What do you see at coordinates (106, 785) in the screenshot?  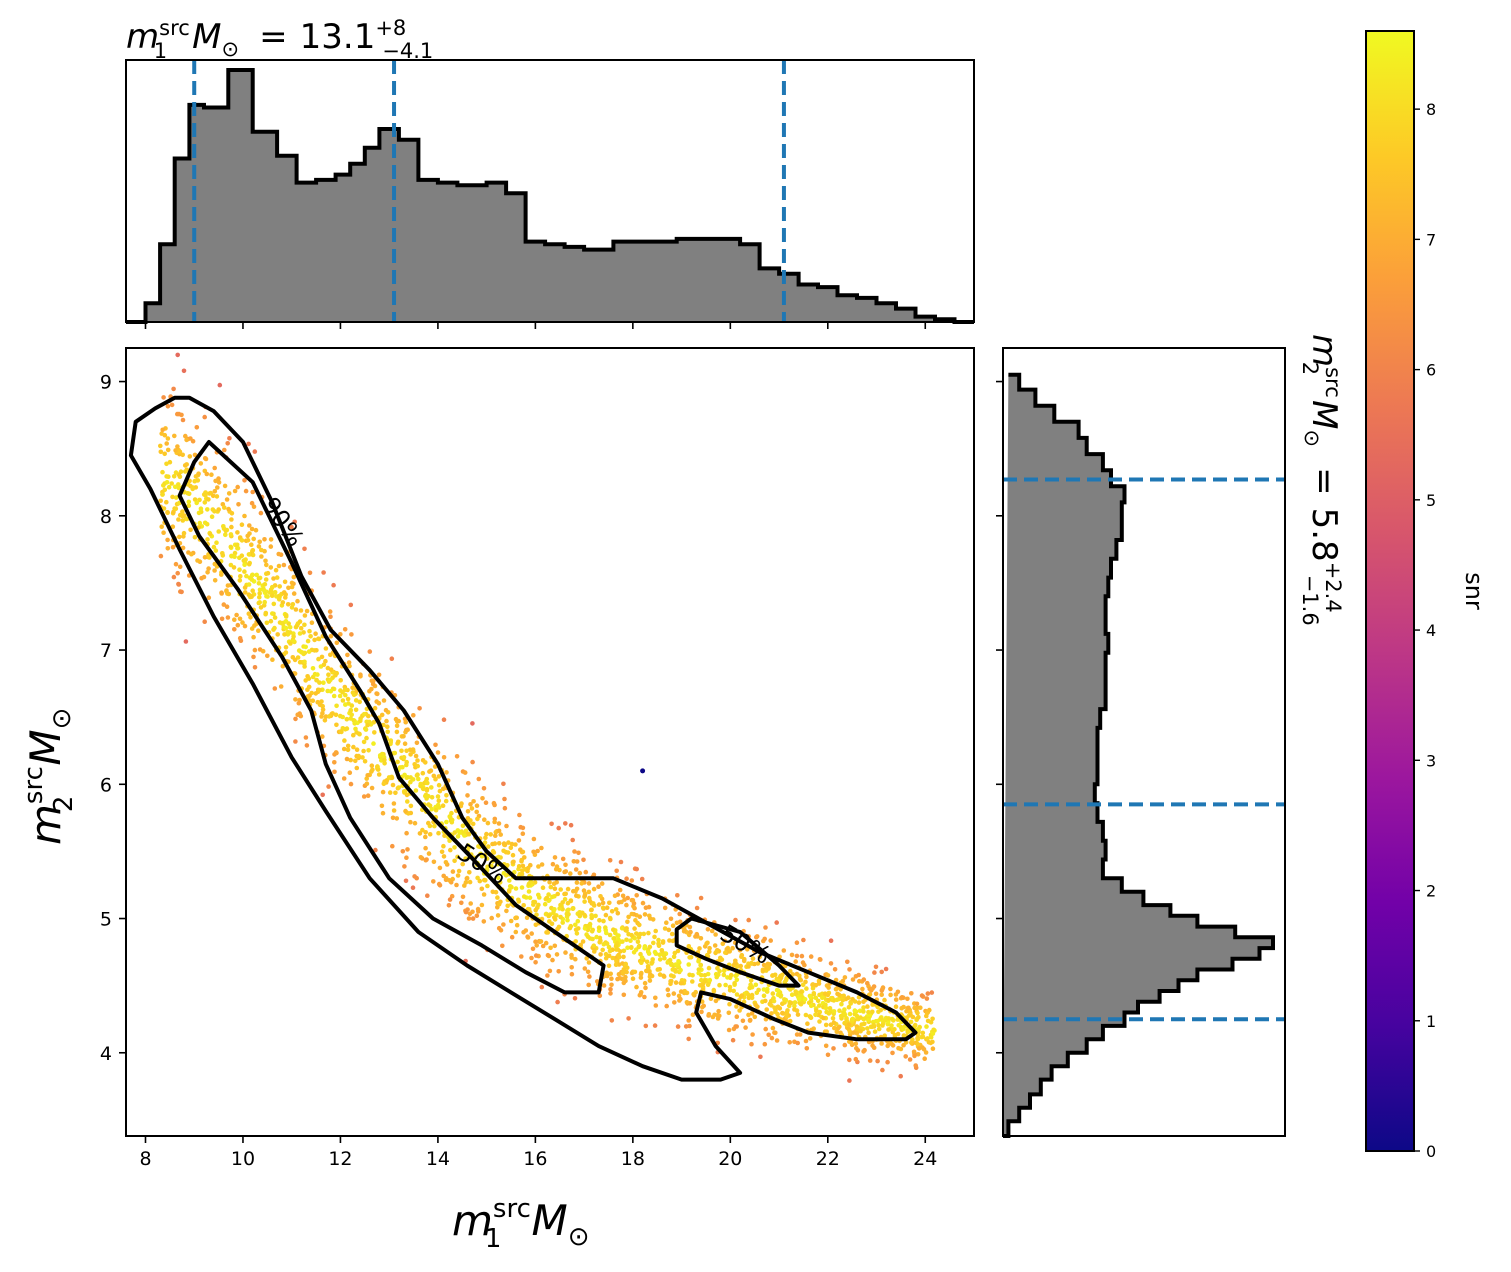 I see `y-tick-label: 6` at bounding box center [106, 785].